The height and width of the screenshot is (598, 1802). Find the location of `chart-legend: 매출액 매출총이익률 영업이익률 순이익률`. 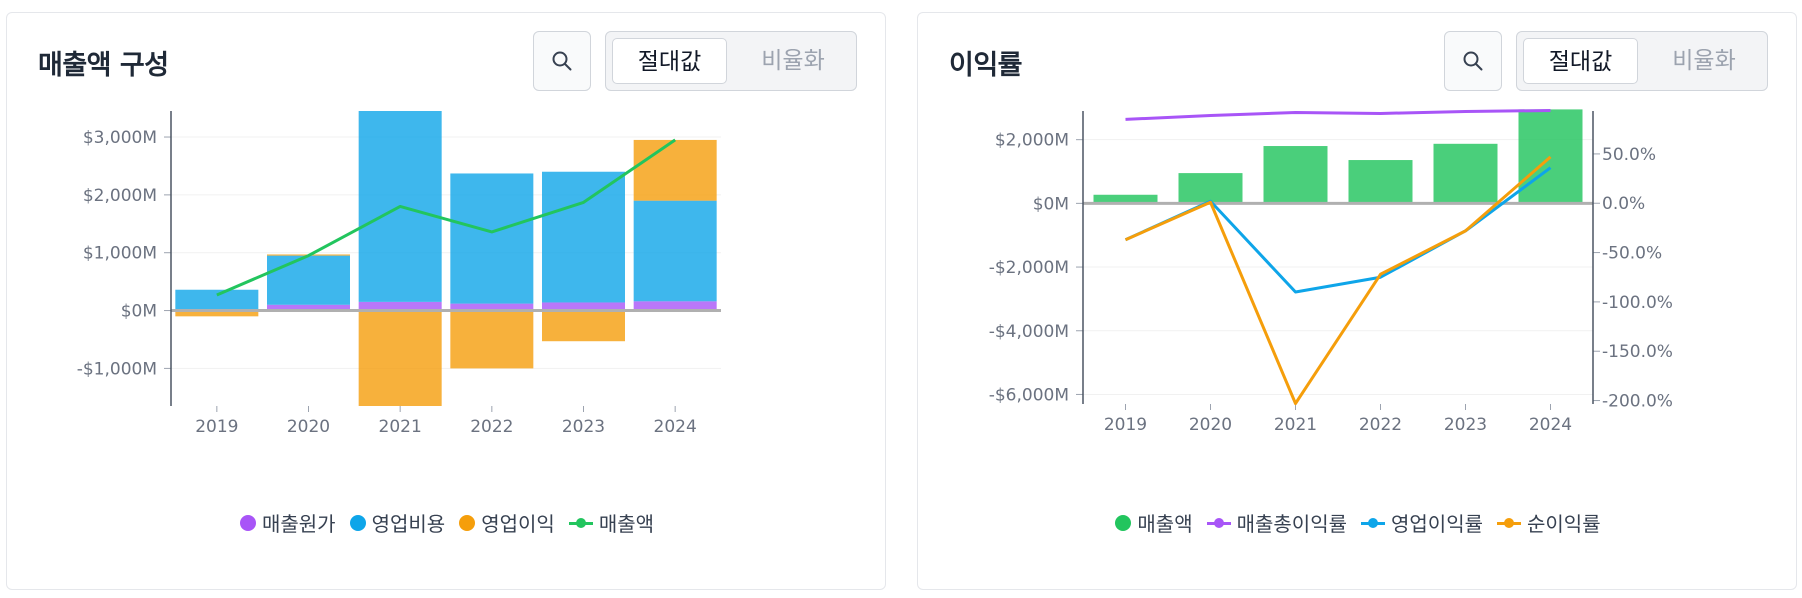

chart-legend: 매출액 매출총이익률 영업이익률 순이익률 is located at coordinates (1358, 522).